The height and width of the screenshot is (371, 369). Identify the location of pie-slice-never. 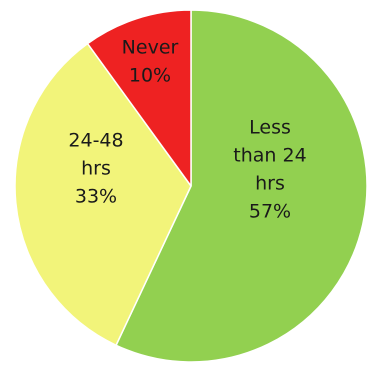
(139, 98).